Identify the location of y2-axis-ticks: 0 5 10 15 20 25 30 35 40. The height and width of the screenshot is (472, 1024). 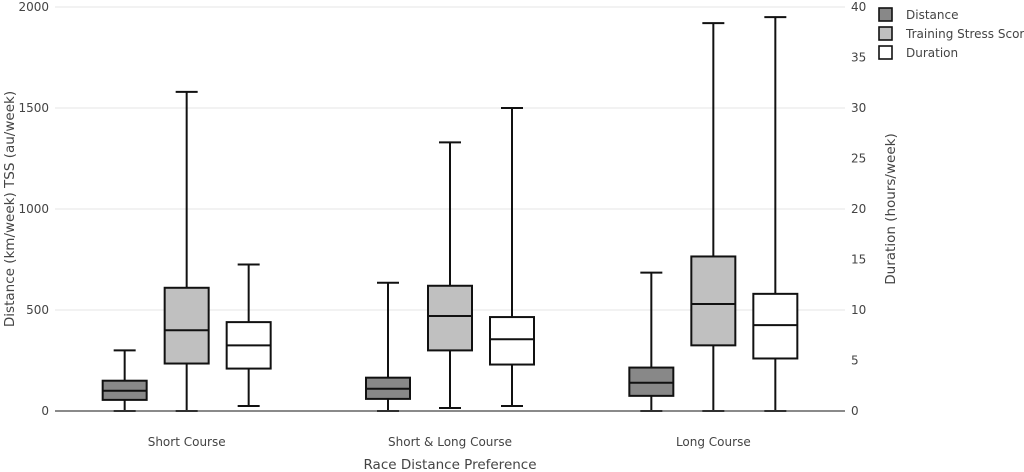
(858, 209).